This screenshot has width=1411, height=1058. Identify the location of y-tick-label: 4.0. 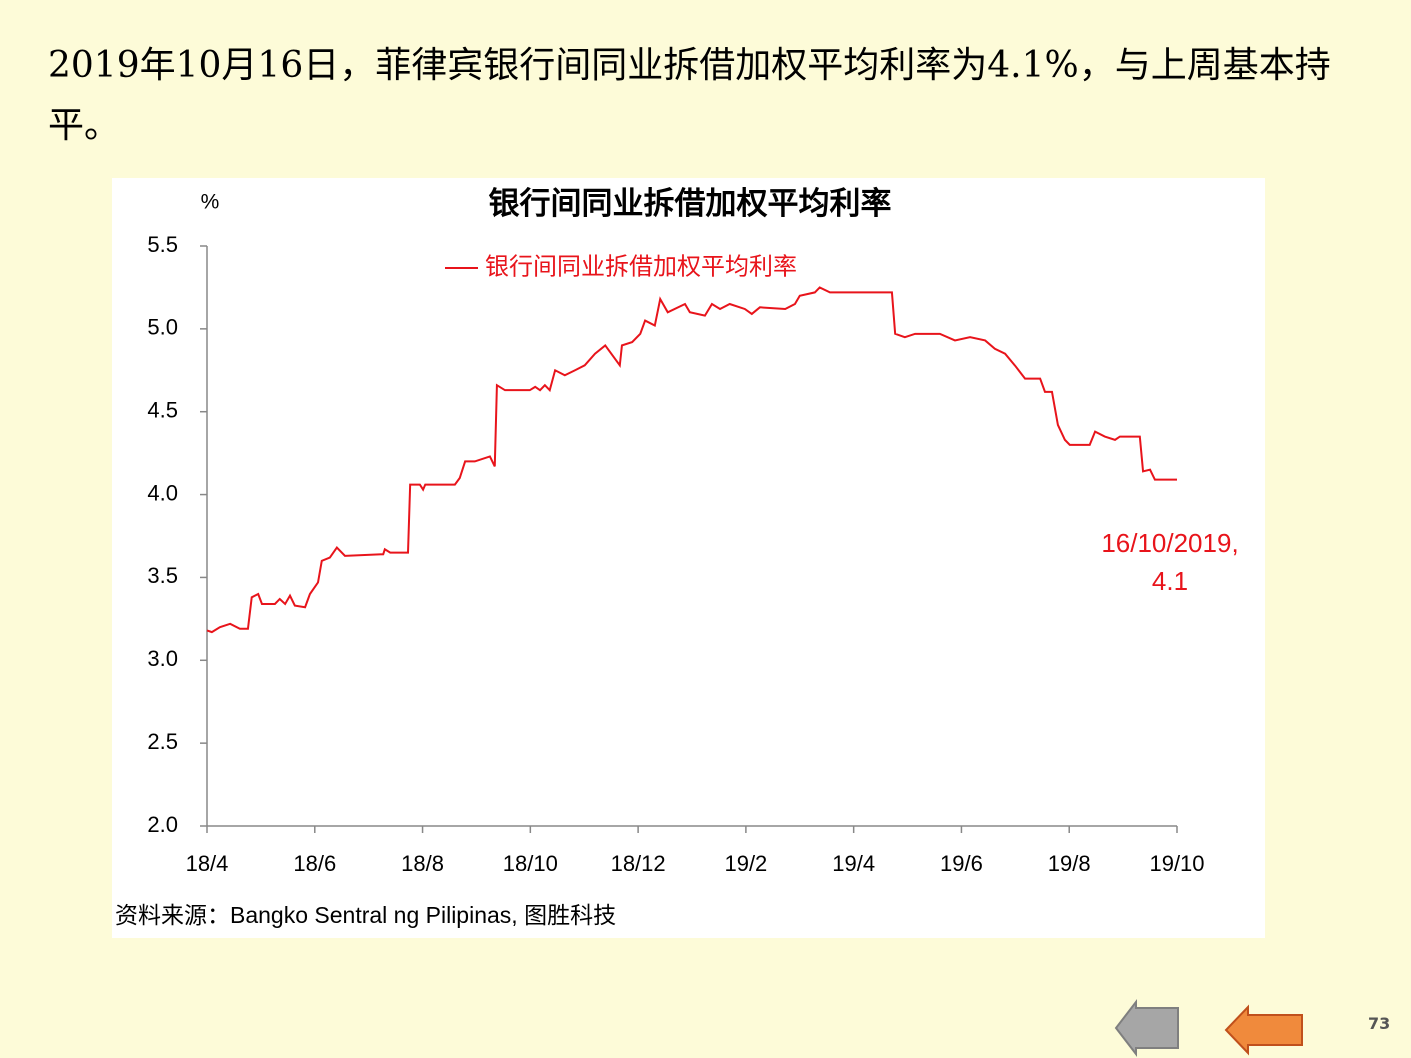
(162, 492).